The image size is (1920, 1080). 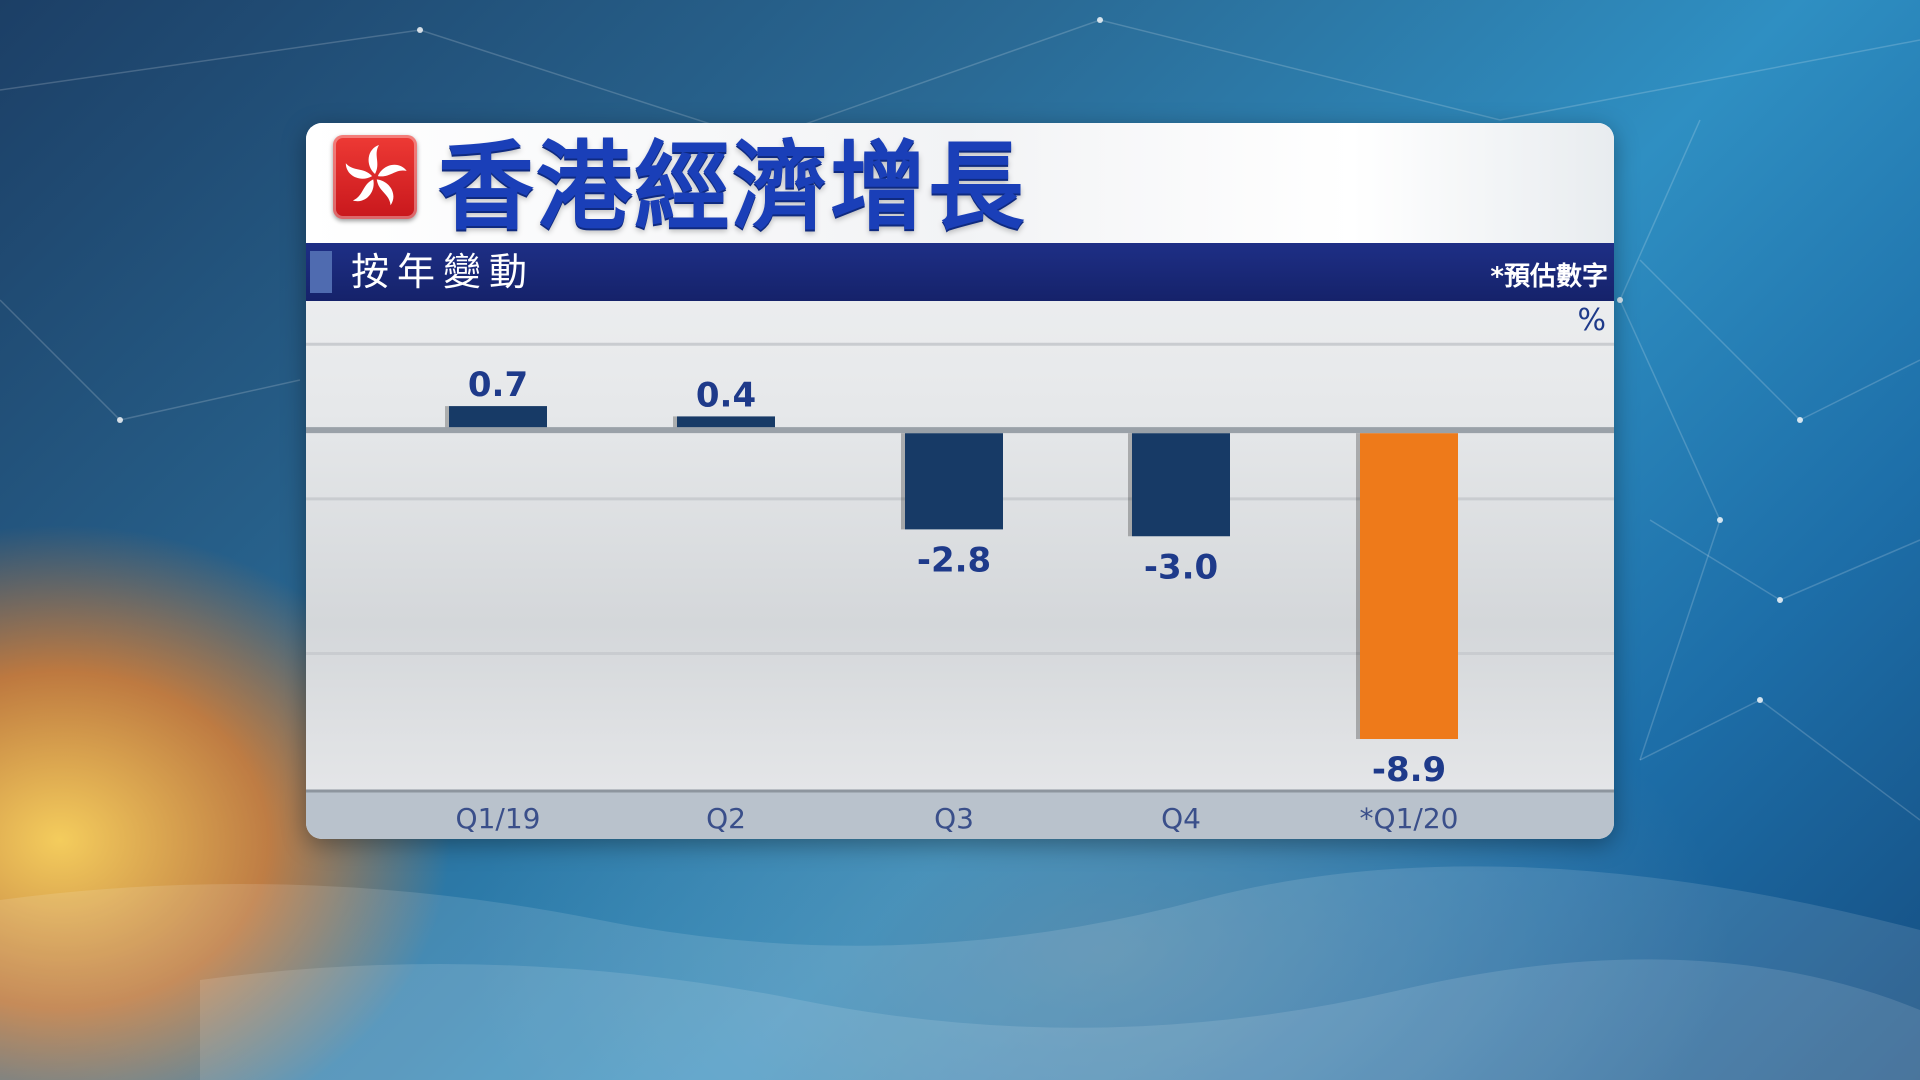 I want to click on bar-*Q1/20, so click(x=1409, y=586).